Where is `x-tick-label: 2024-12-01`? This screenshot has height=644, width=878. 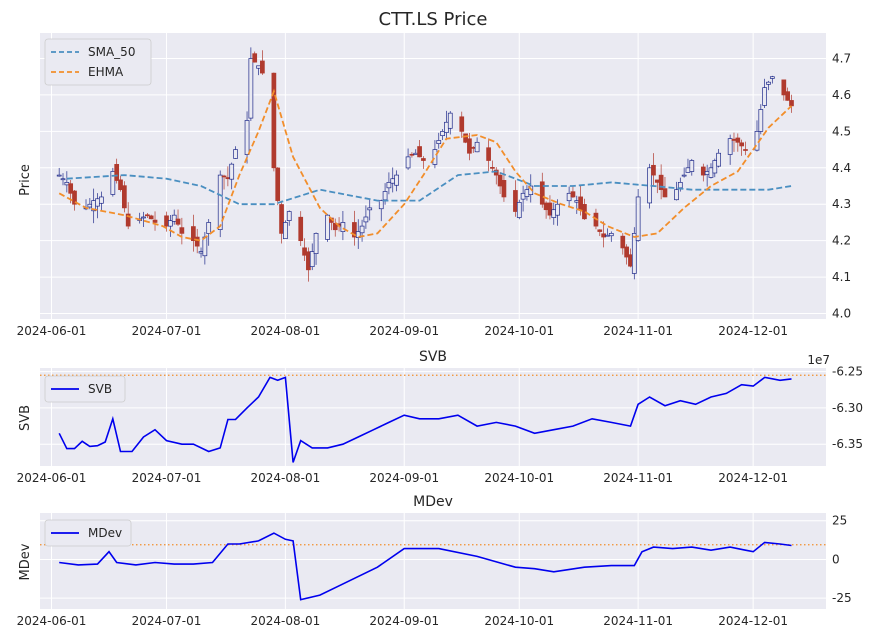
x-tick-label: 2024-12-01 is located at coordinates (753, 478).